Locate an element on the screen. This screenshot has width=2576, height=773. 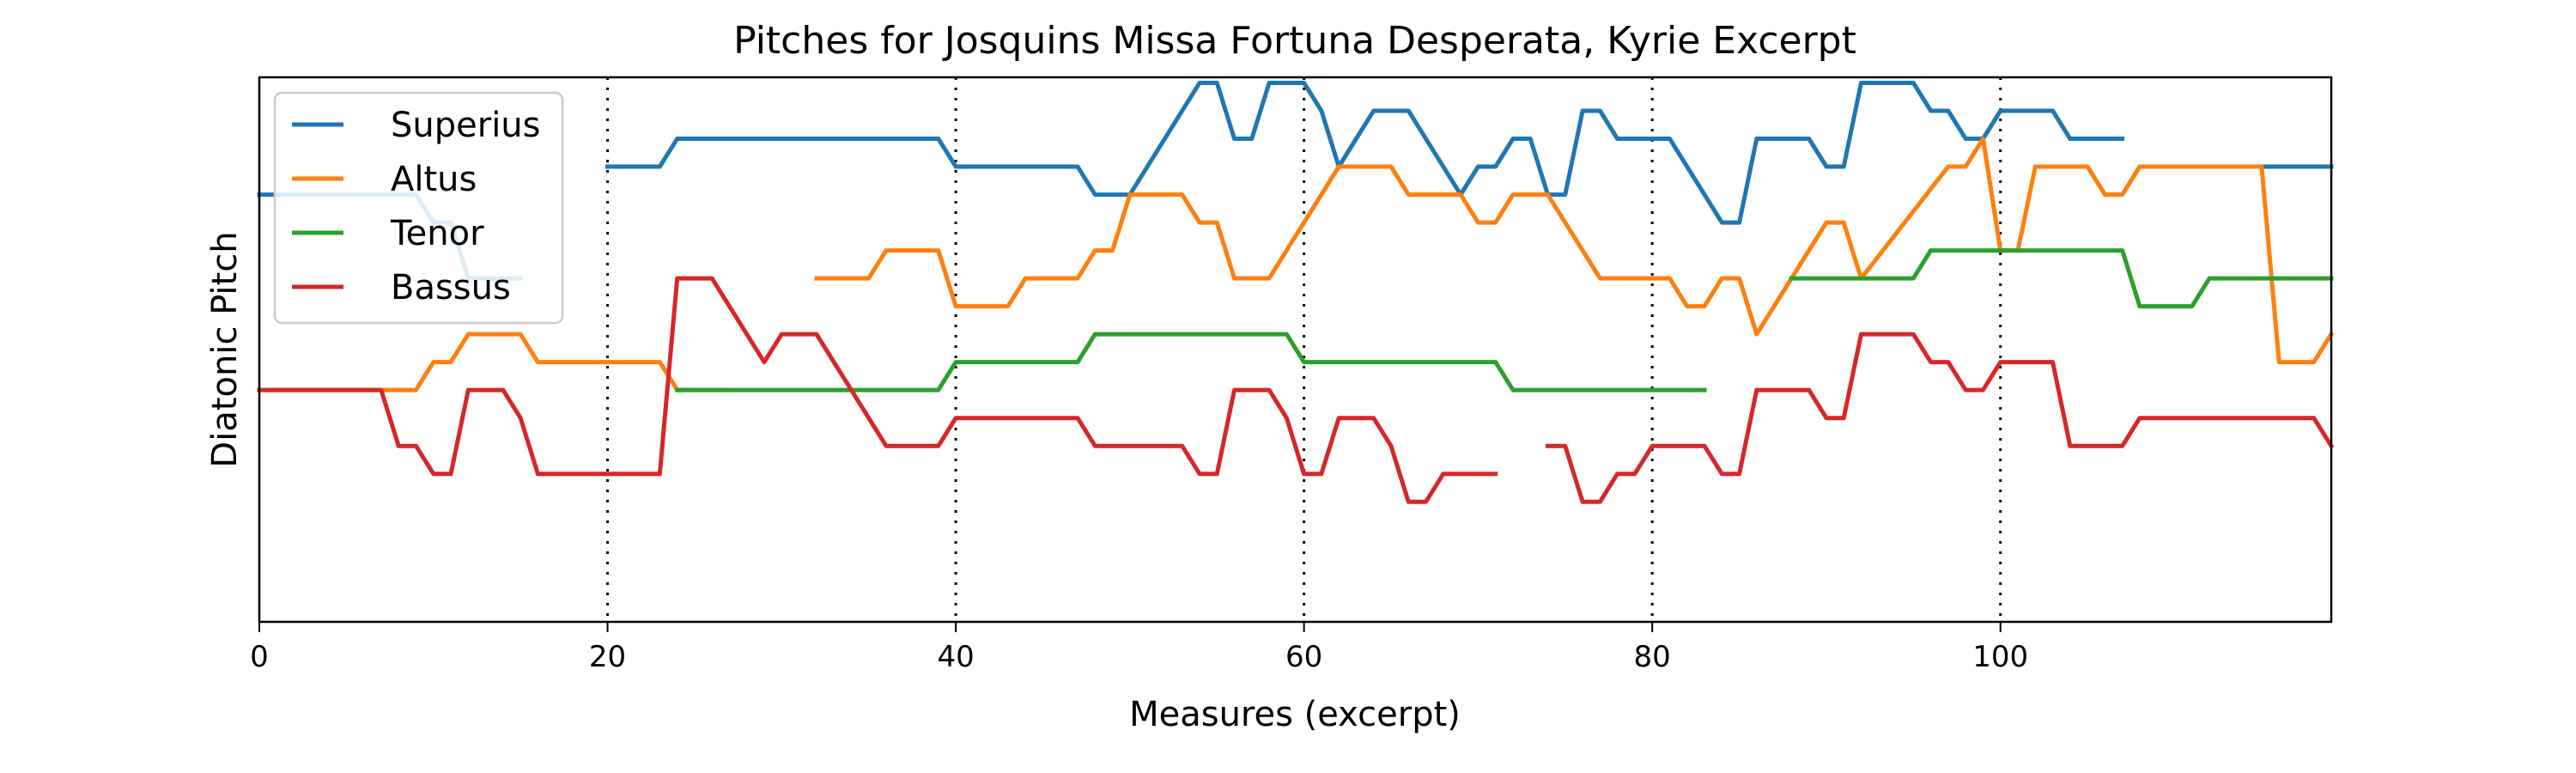
y-axis-label: Diatonic Pitch is located at coordinates (225, 349).